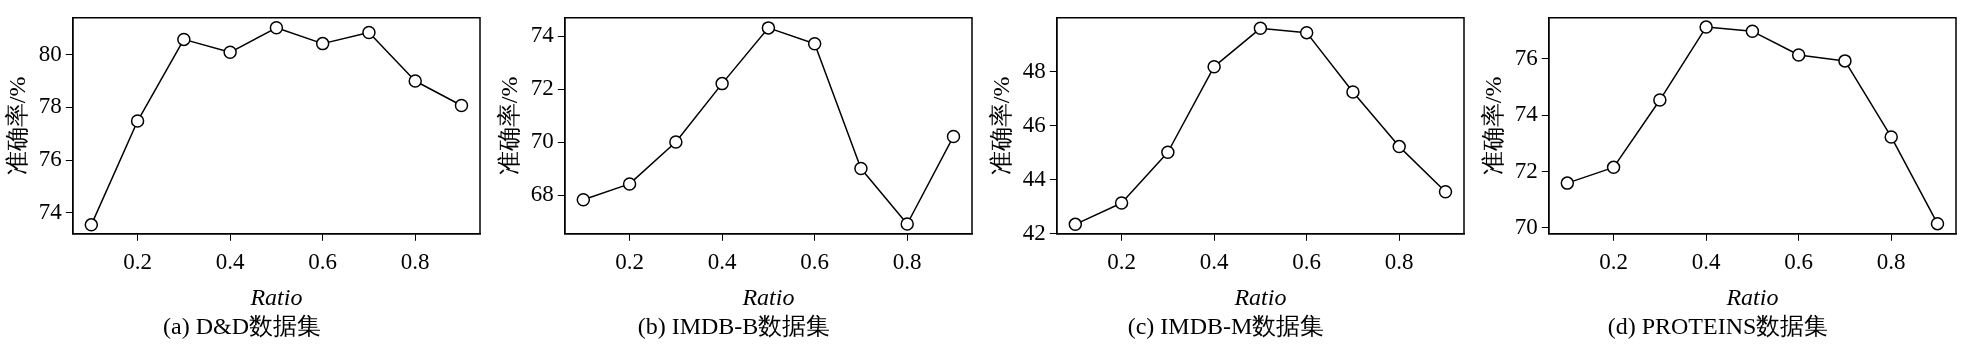  What do you see at coordinates (50, 53) in the screenshot?
I see `y-tick-label: 80` at bounding box center [50, 53].